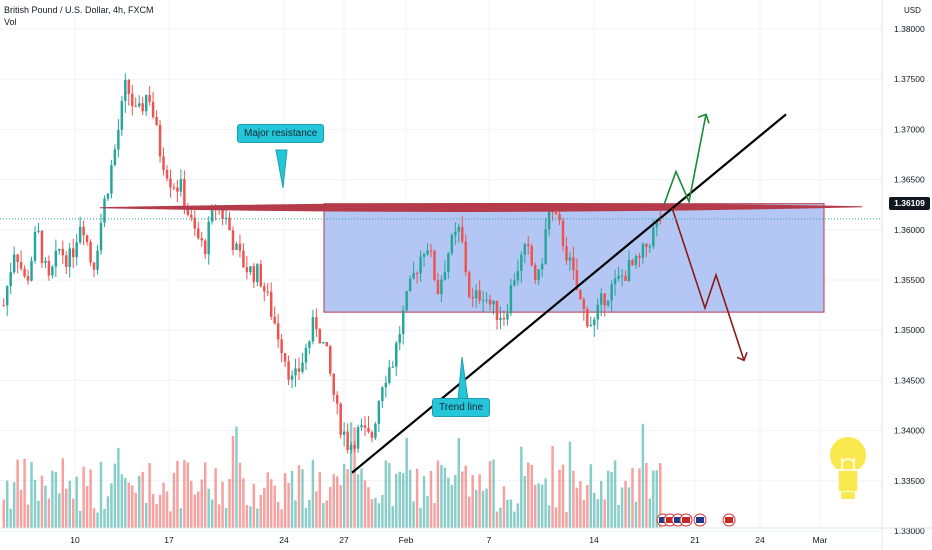  What do you see at coordinates (461, 407) in the screenshot?
I see `trend-line-callout: Trend line` at bounding box center [461, 407].